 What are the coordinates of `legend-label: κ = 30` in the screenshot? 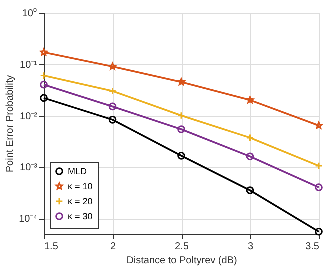 It's located at (80, 217).